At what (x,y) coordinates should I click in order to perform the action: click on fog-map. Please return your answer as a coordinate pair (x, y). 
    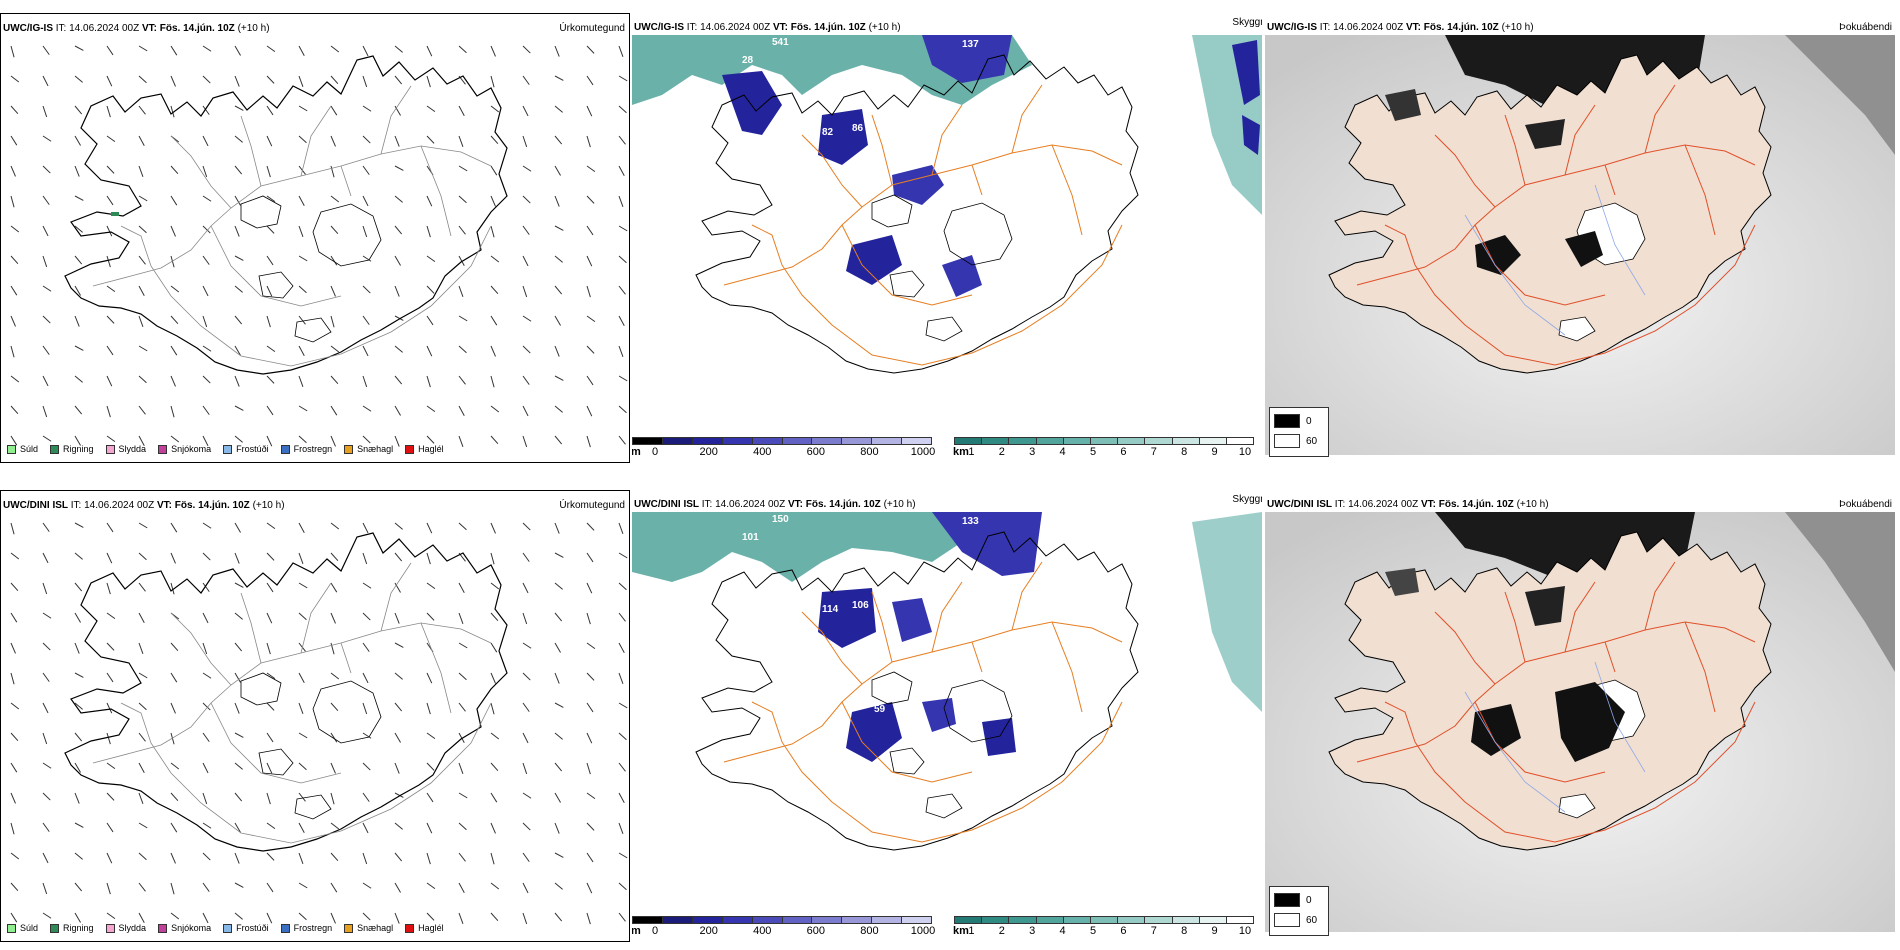
    Looking at the image, I should click on (1580, 245).